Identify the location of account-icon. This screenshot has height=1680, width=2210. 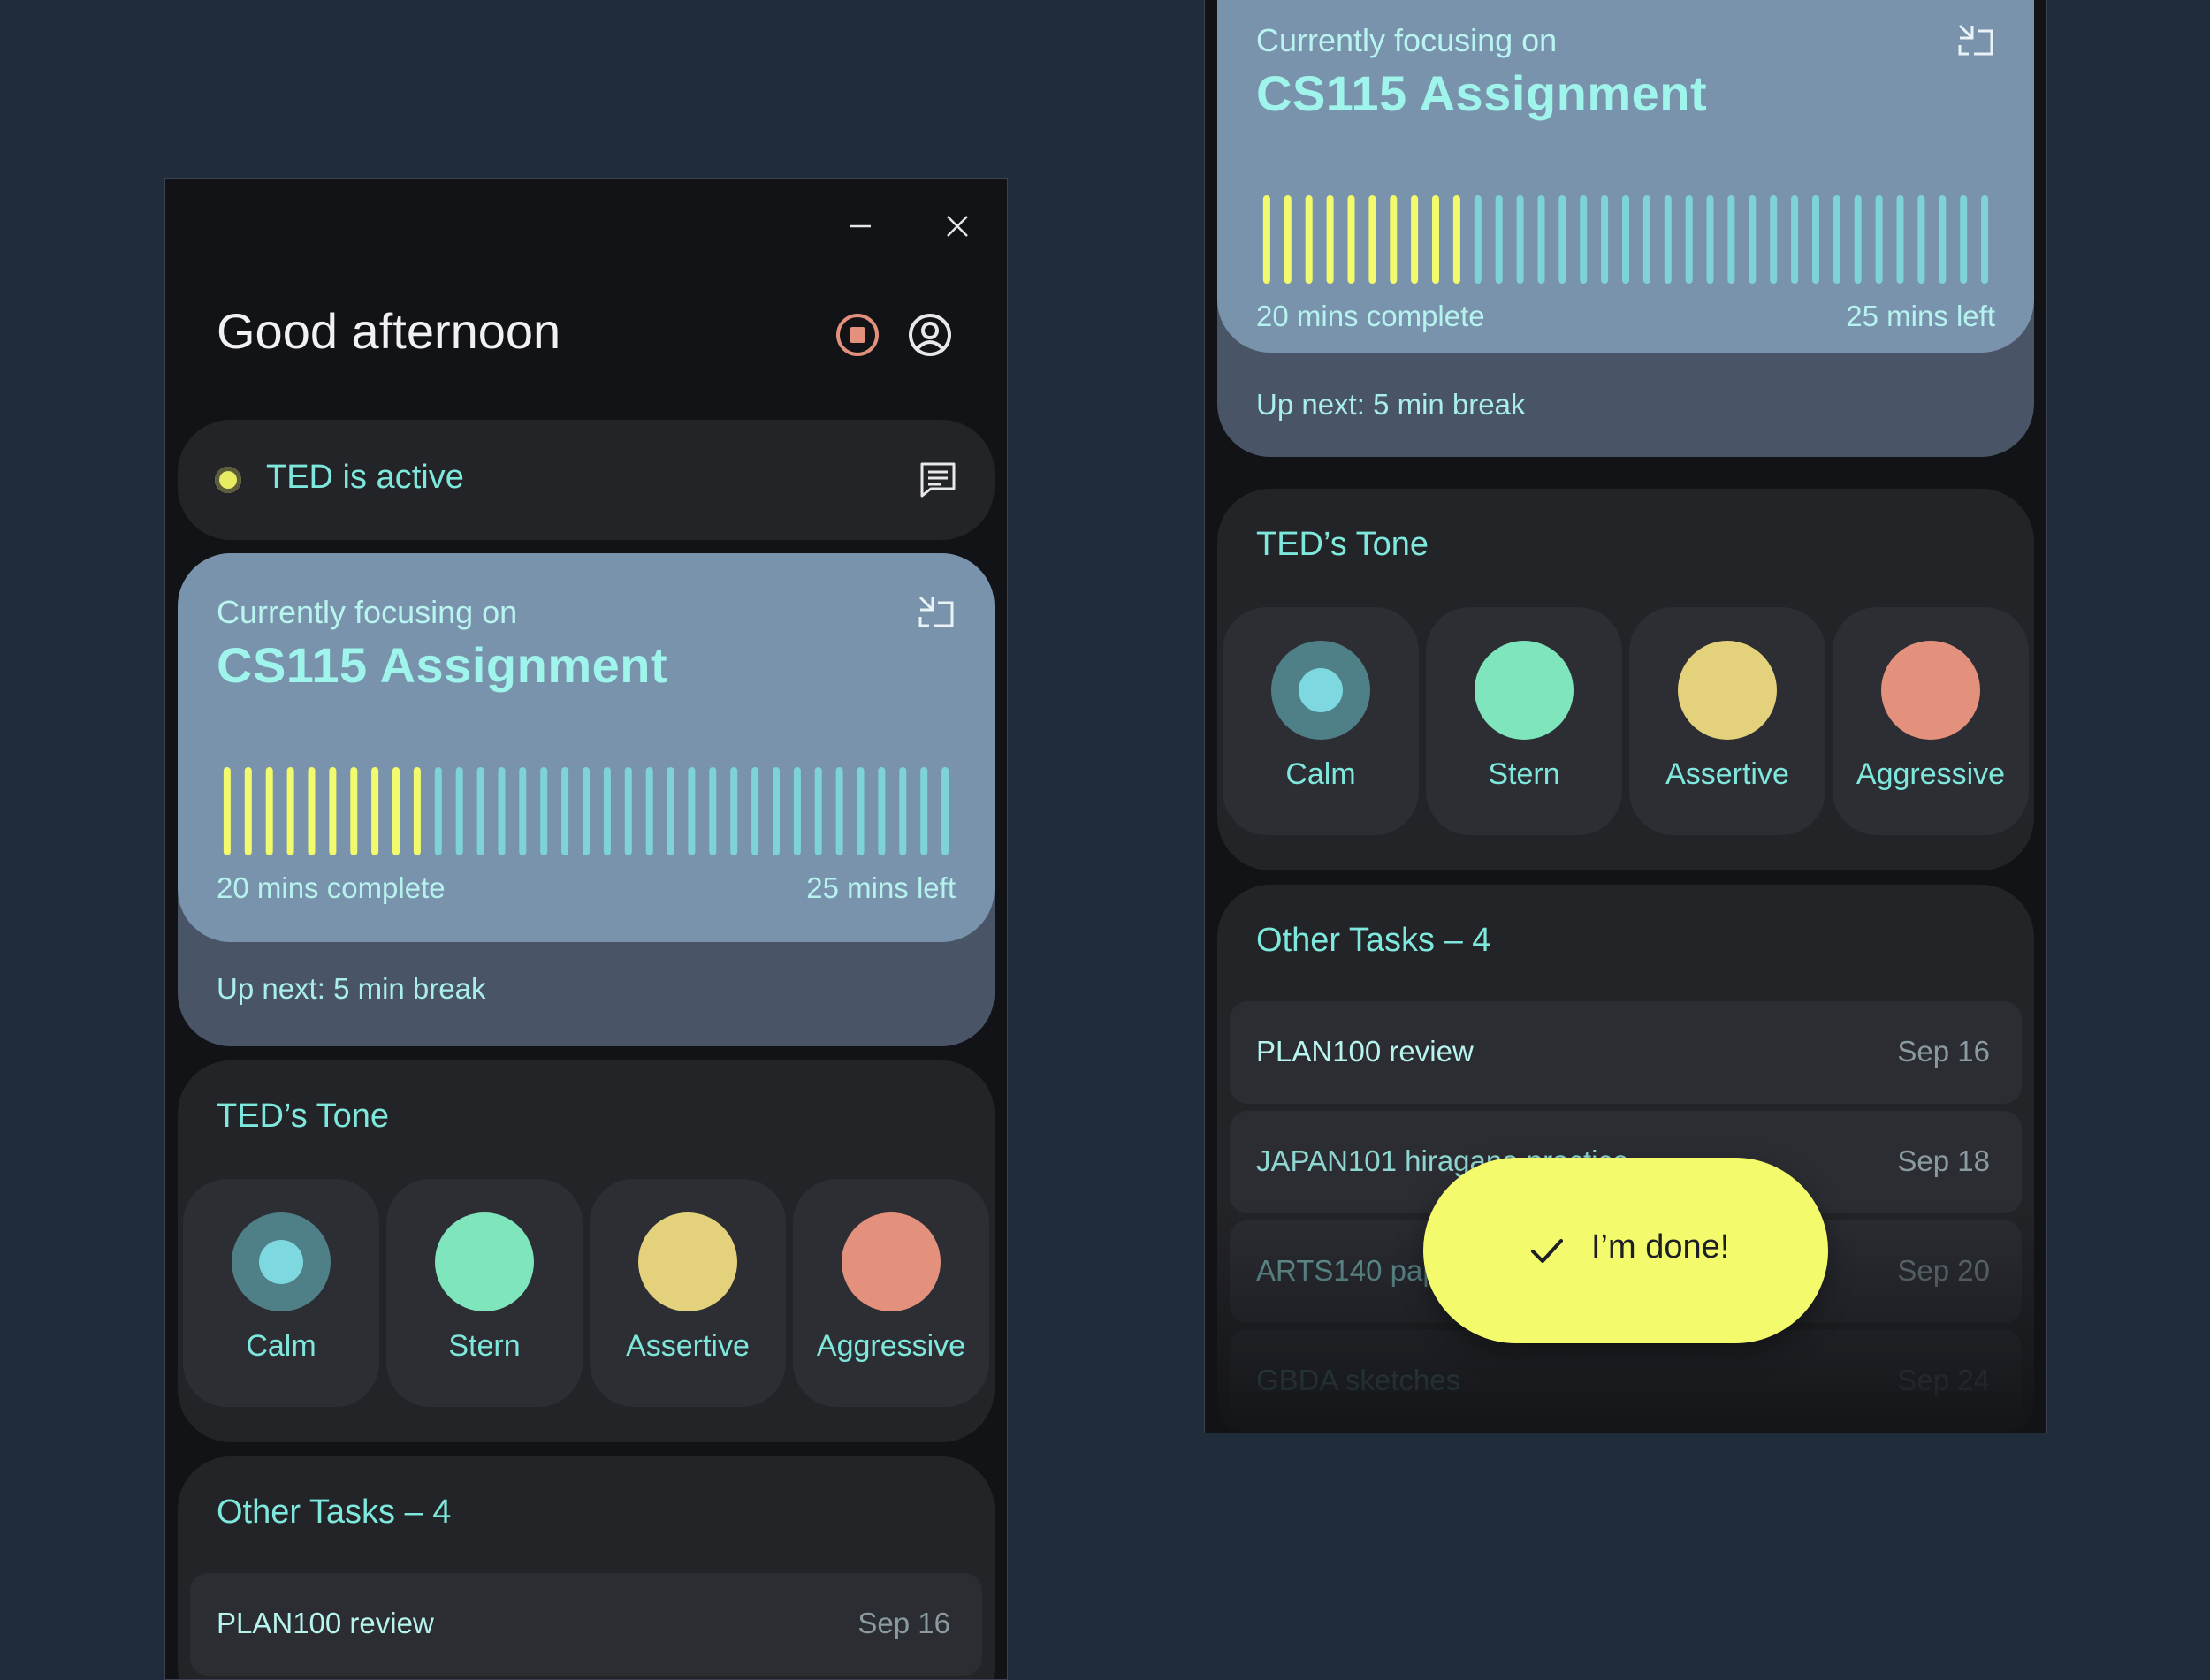
(930, 335).